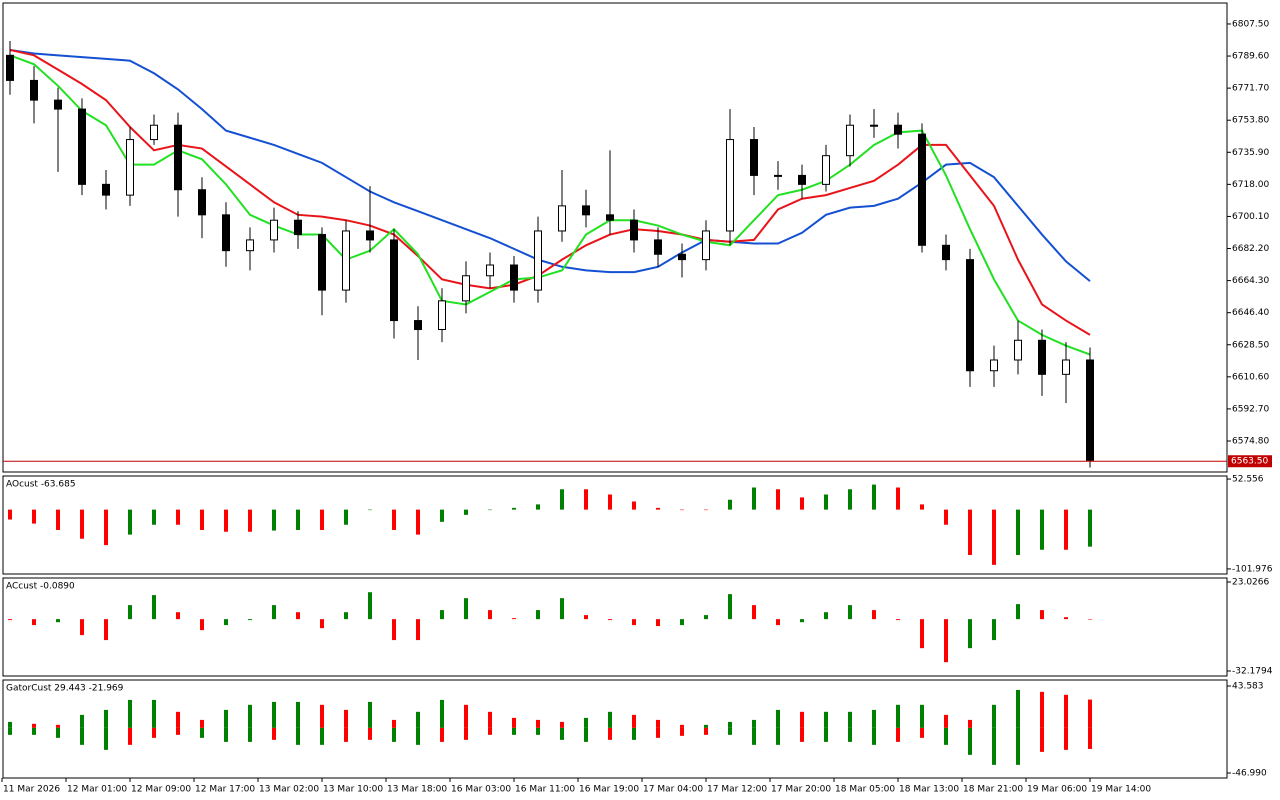  What do you see at coordinates (1248, 480) in the screenshot?
I see `y-tick-label: 52.556` at bounding box center [1248, 480].